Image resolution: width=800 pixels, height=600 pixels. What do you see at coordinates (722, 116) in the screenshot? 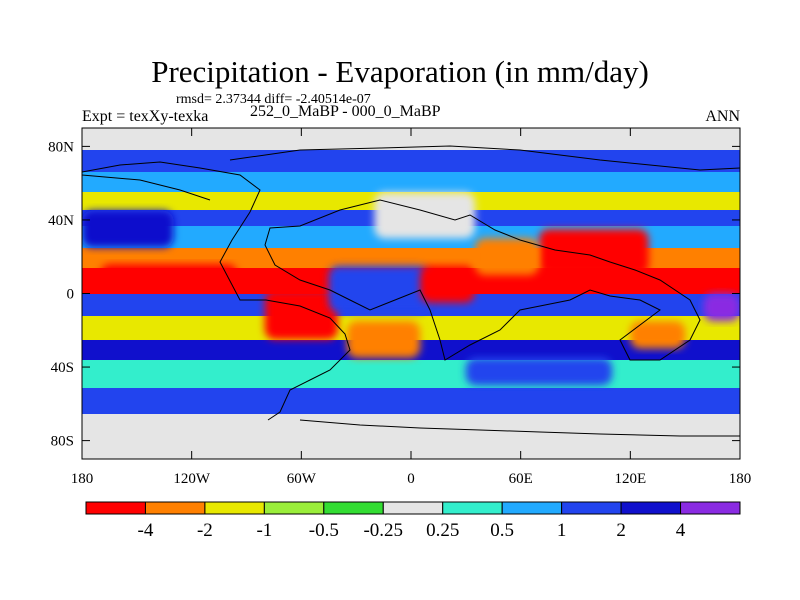
I see `season-label: ANN` at bounding box center [722, 116].